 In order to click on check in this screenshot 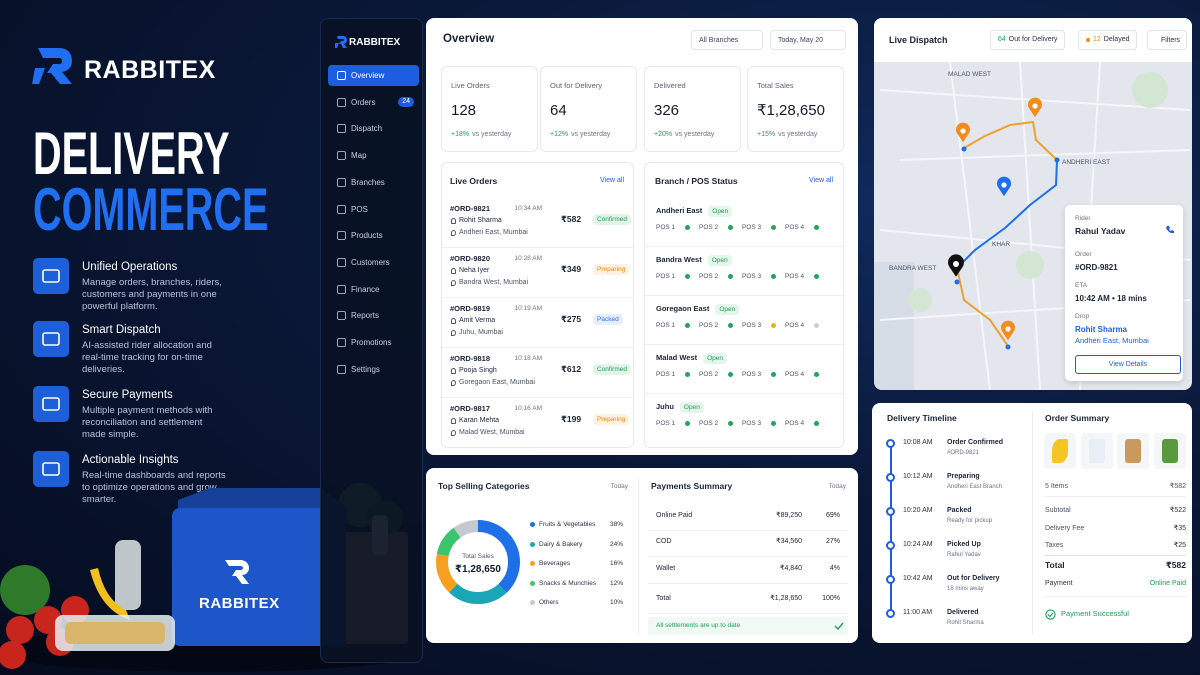, I will do `click(839, 626)`.